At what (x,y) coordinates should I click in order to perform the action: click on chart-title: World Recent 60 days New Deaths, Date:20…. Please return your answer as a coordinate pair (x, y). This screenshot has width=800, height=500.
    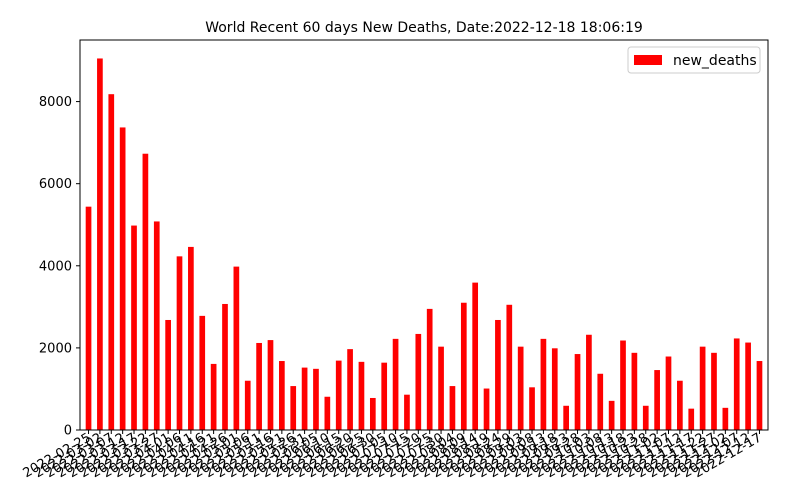
    Looking at the image, I should click on (424, 28).